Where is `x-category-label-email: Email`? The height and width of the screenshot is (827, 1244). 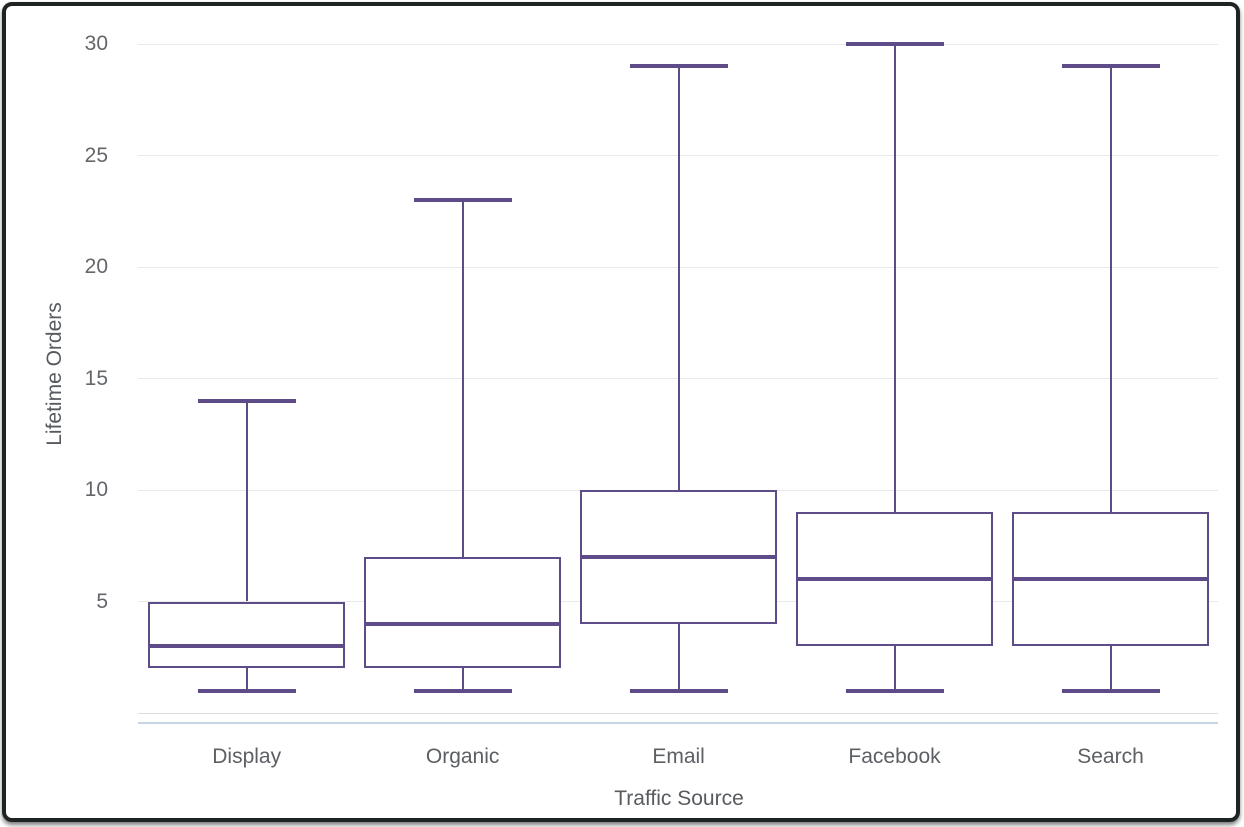 x-category-label-email: Email is located at coordinates (678, 756).